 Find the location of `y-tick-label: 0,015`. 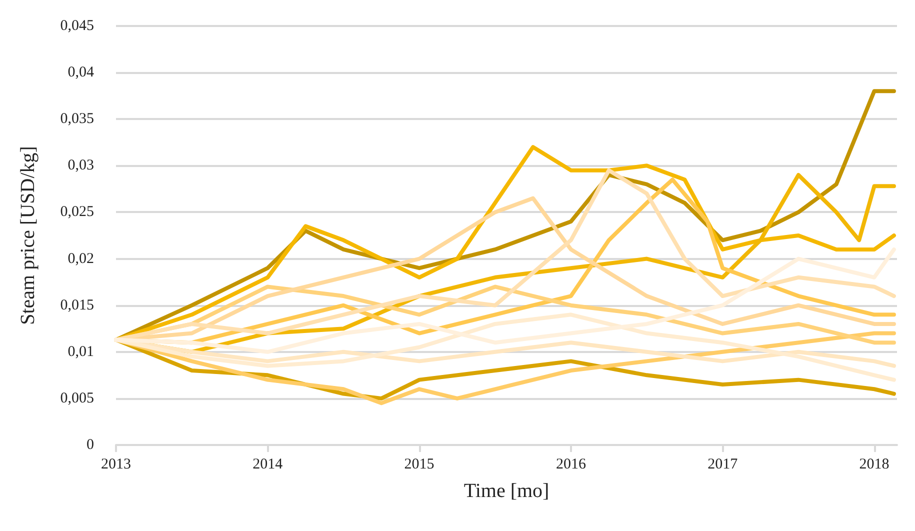

y-tick-label: 0,015 is located at coordinates (77, 305).